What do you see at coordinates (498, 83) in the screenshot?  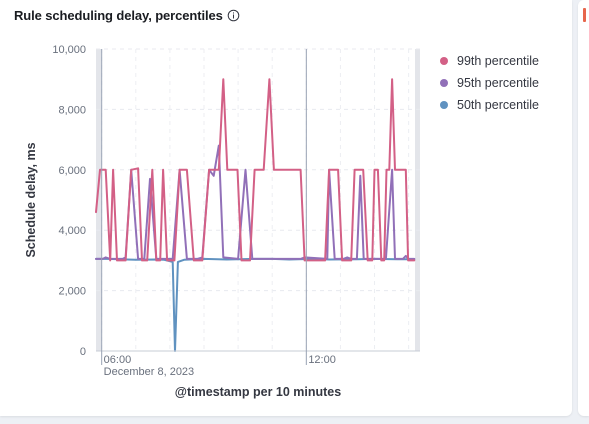 I see `legend-label: 95th percentile` at bounding box center [498, 83].